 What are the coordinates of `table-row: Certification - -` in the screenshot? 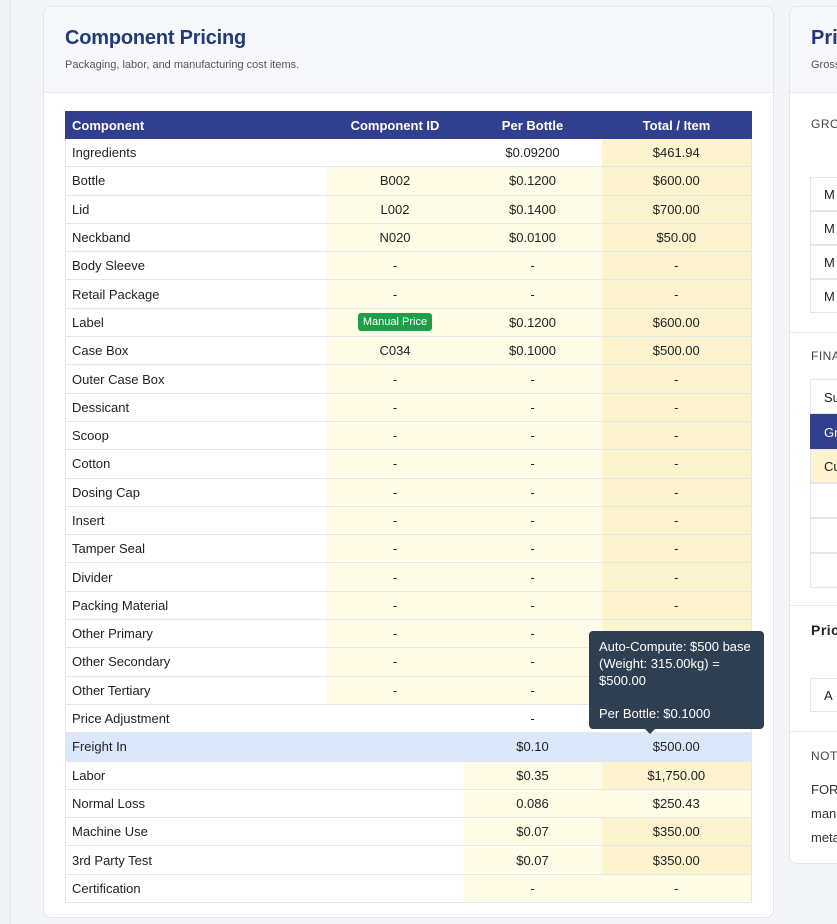 It's located at (408, 889).